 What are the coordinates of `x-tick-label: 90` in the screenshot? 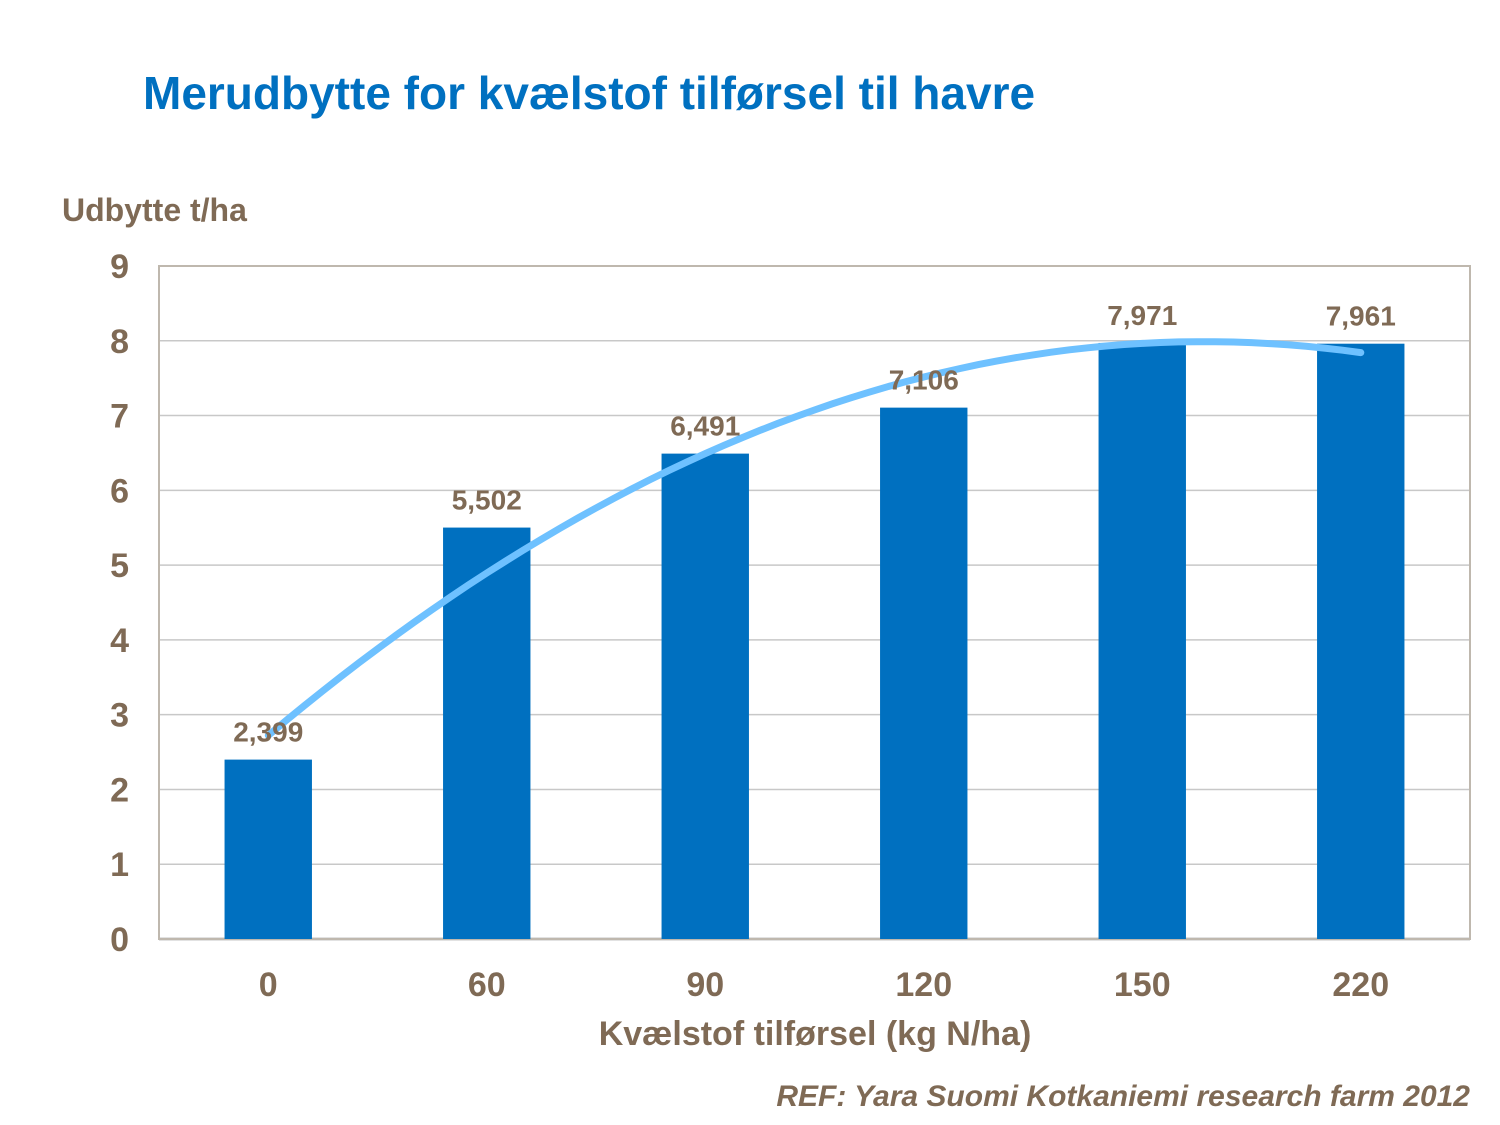 It's located at (705, 985).